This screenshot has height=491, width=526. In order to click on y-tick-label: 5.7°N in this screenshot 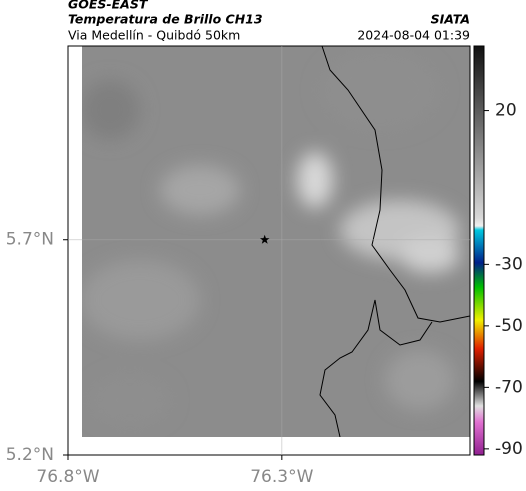, I will do `click(30, 240)`.